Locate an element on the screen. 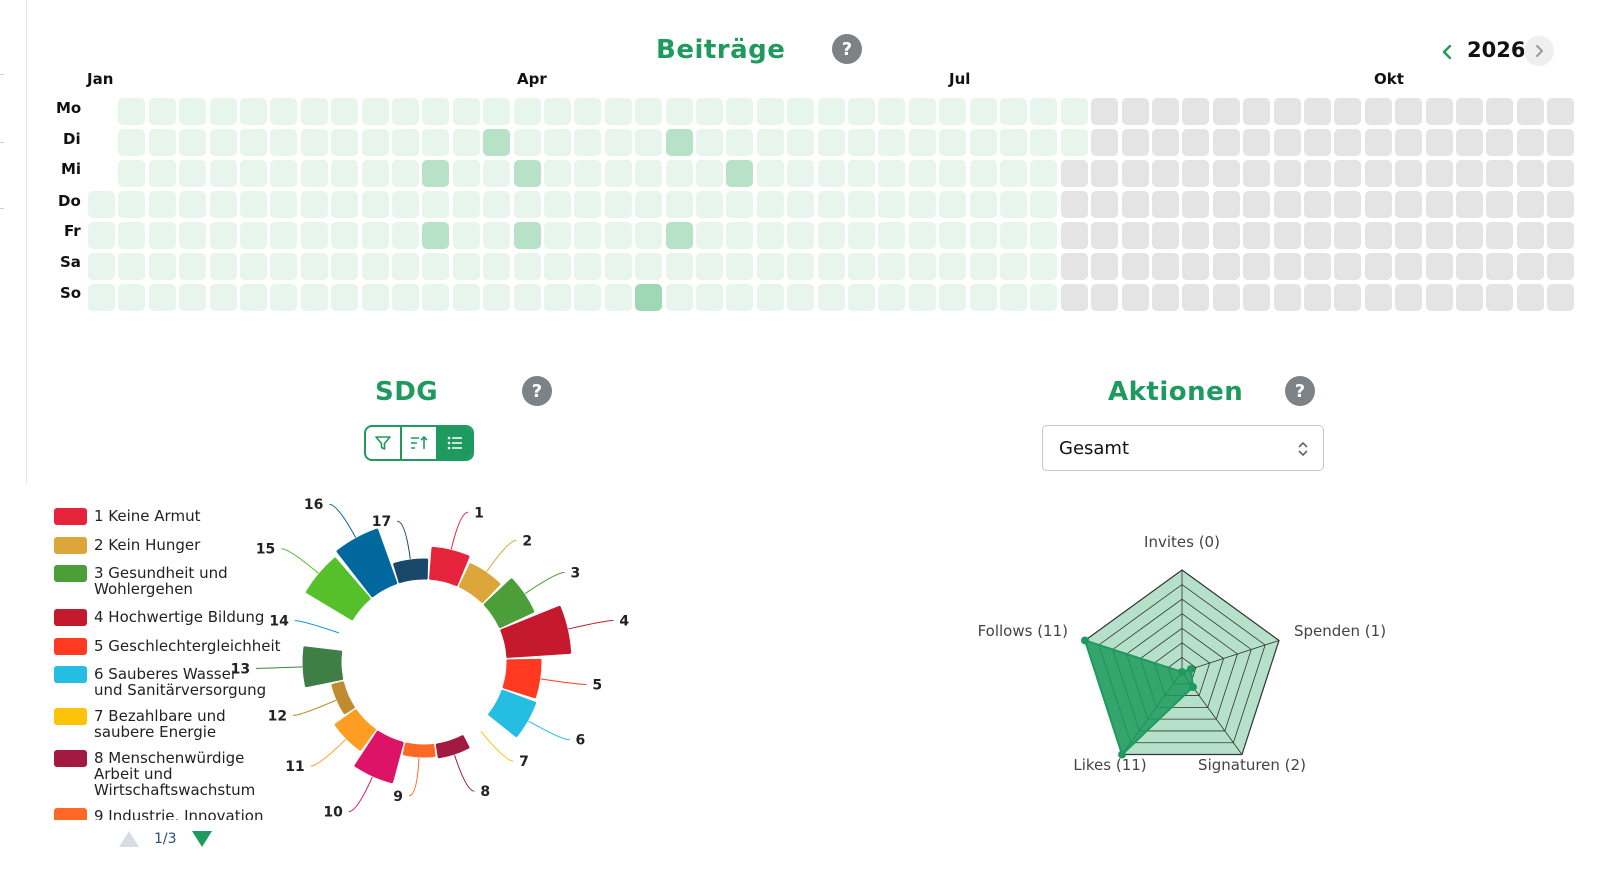  sdg-help-button: ? is located at coordinates (537, 391).